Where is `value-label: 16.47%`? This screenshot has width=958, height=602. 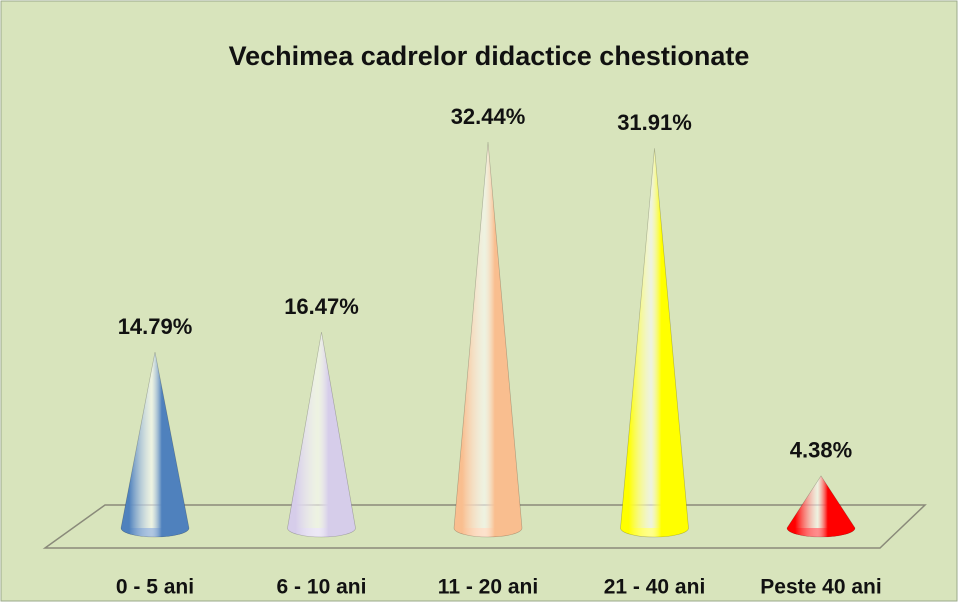 value-label: 16.47% is located at coordinates (321, 306).